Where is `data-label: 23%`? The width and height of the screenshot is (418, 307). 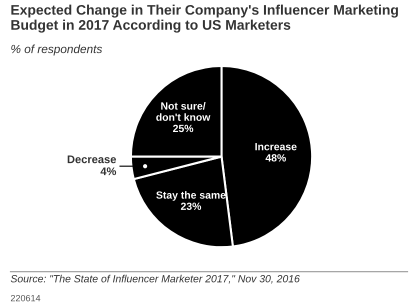 data-label: 23% is located at coordinates (191, 206).